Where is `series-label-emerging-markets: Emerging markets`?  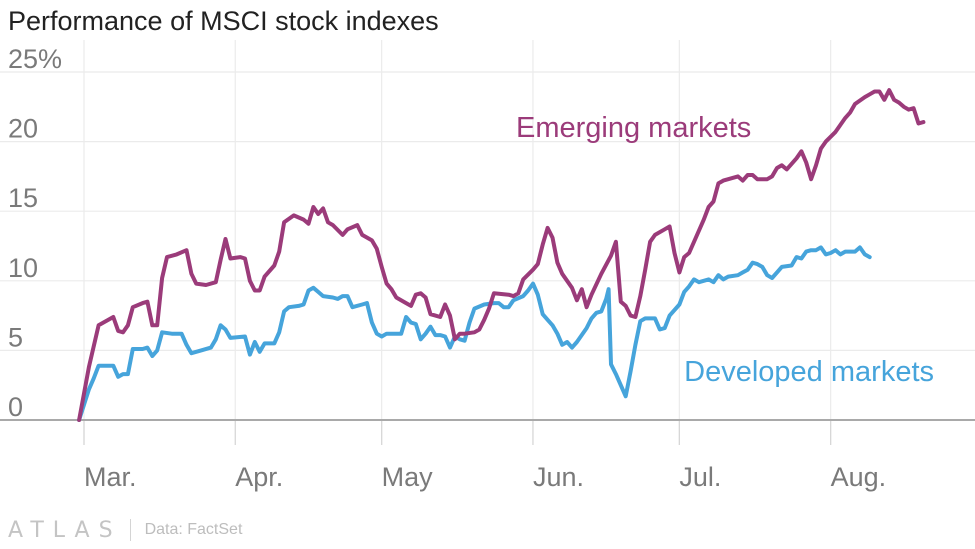
series-label-emerging-markets: Emerging markets is located at coordinates (633, 128).